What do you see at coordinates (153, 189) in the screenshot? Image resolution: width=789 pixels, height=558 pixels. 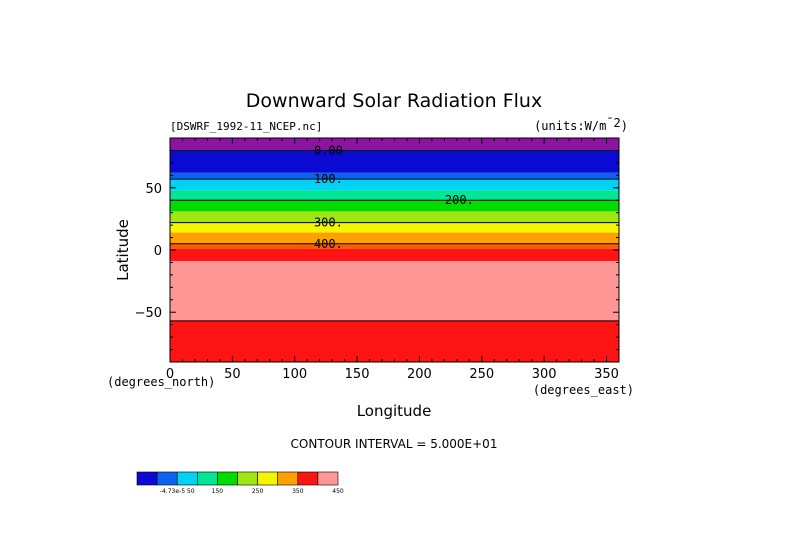 I see `y-tick-label-50: 50` at bounding box center [153, 189].